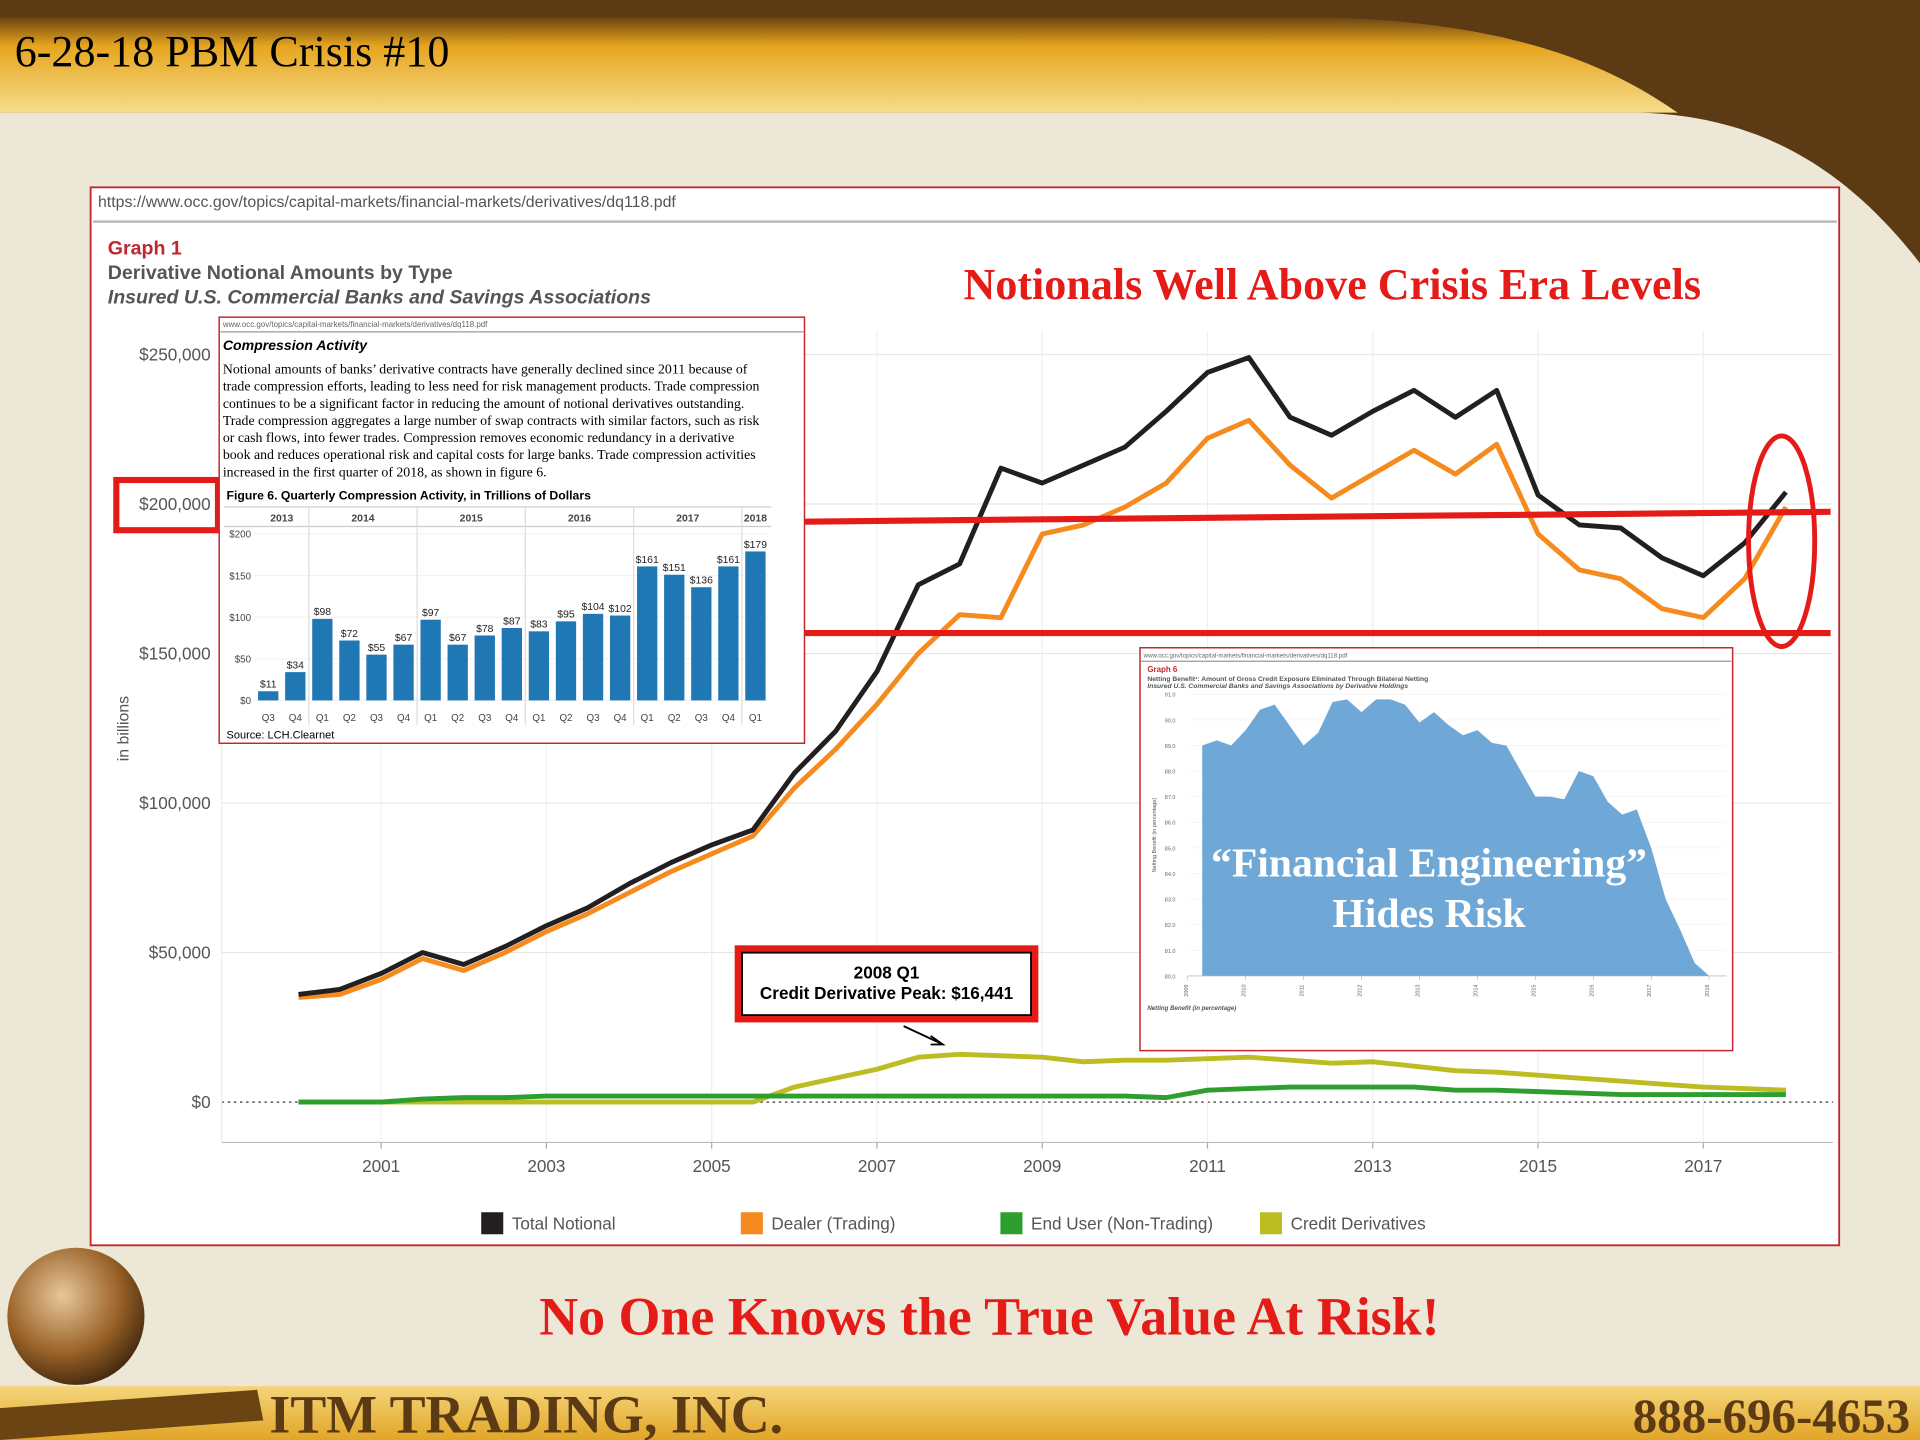 This screenshot has height=1440, width=1920. What do you see at coordinates (1170, 901) in the screenshot?
I see `y-tick-label: 83.0` at bounding box center [1170, 901].